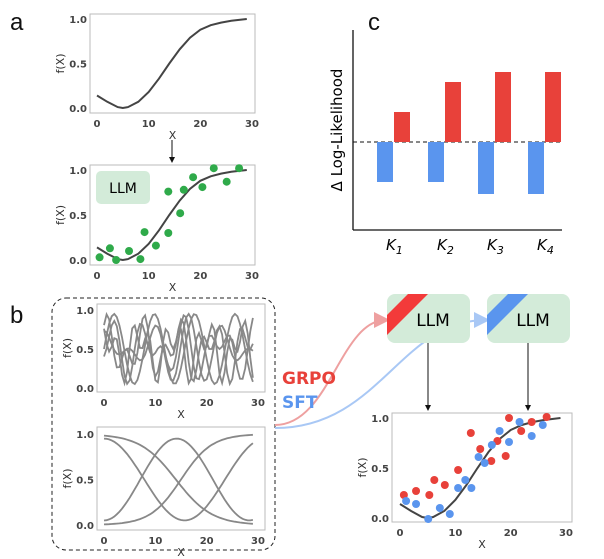 This screenshot has width=604, height=559. Describe the element at coordinates (495, 246) in the screenshot. I see `category-label: K3` at that location.